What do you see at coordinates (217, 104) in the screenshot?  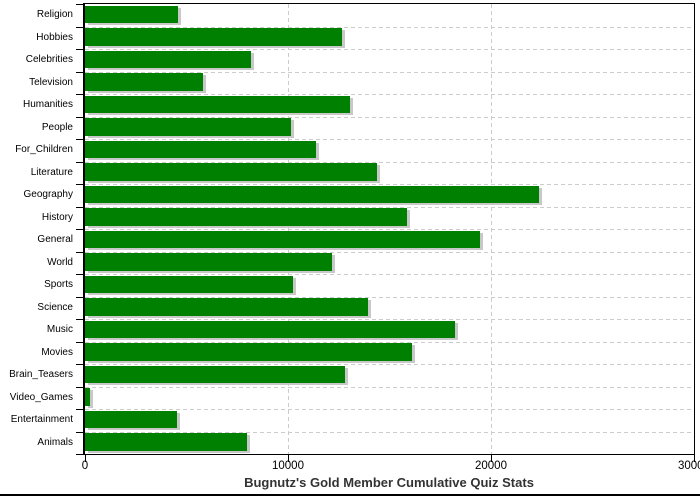 I see `bar-humanities` at bounding box center [217, 104].